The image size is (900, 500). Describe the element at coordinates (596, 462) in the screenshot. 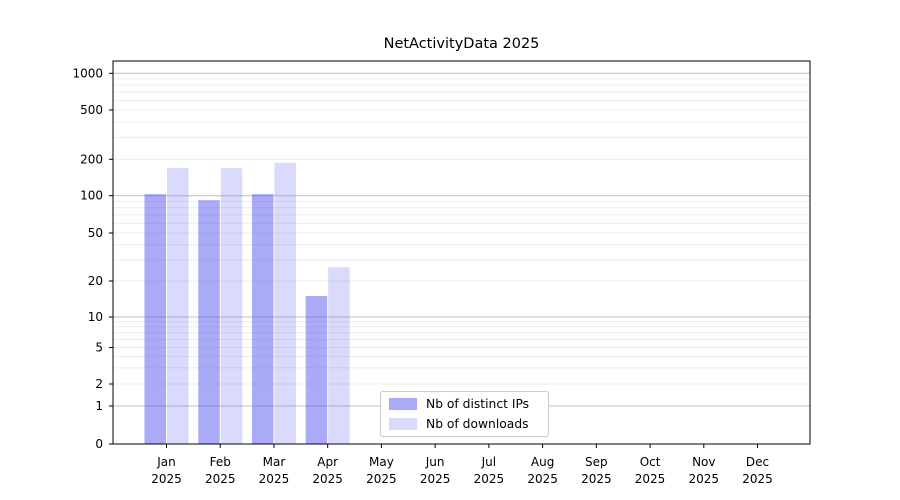

I see `x-tick-label-month: Sep` at that location.